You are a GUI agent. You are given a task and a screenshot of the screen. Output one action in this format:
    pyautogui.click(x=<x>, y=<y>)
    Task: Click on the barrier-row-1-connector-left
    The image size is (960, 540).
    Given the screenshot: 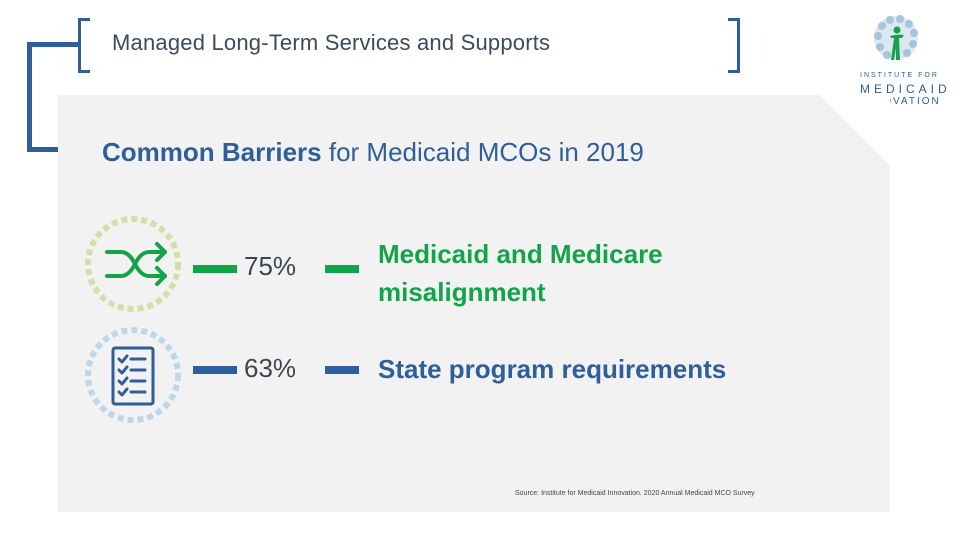 What is the action you would take?
    pyautogui.click(x=215, y=269)
    